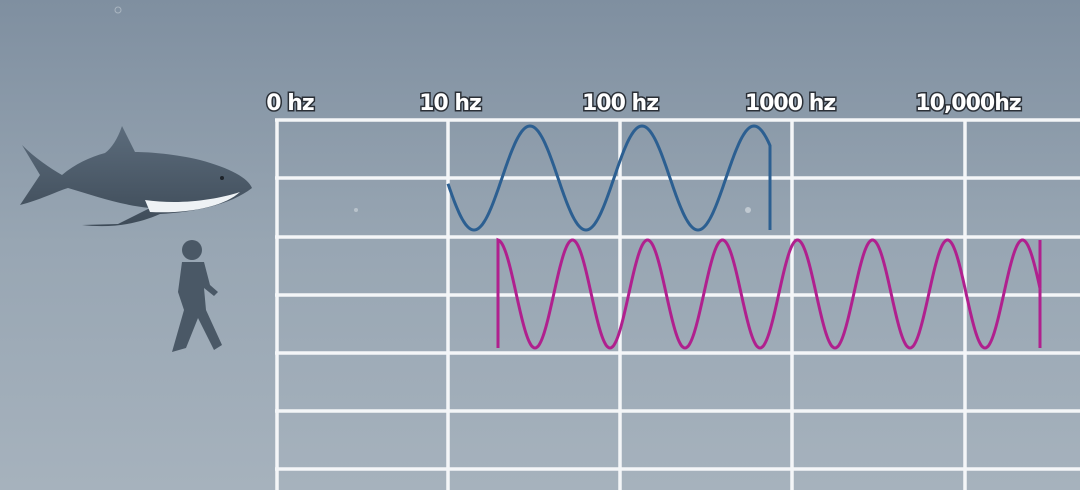 This screenshot has height=490, width=1080. Describe the element at coordinates (620, 103) in the screenshot. I see `frequency-label: 100 hz` at that location.